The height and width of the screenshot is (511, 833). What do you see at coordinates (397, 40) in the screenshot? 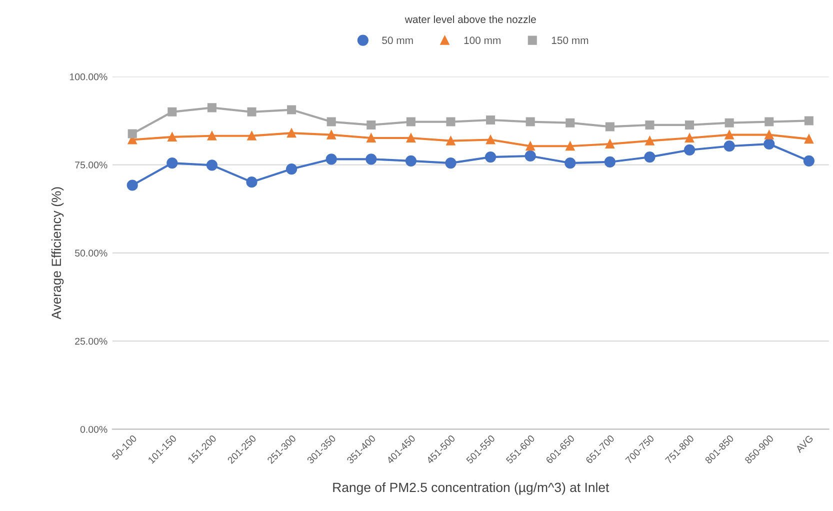
I see `legend-label: 50 mm` at bounding box center [397, 40].